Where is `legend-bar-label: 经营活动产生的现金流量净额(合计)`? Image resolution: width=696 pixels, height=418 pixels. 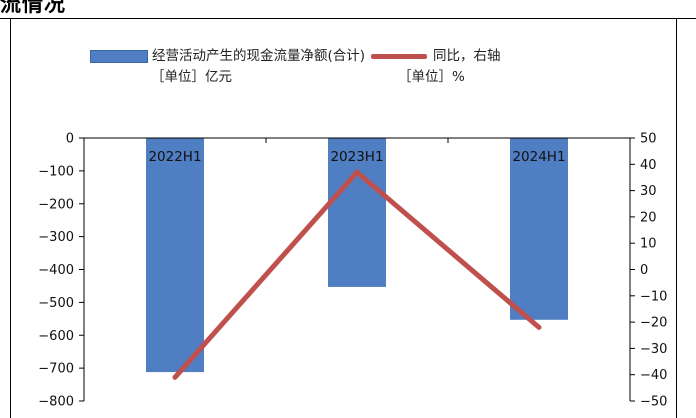 legend-bar-label: 经营活动产生的现金流量净额(合计) is located at coordinates (259, 56).